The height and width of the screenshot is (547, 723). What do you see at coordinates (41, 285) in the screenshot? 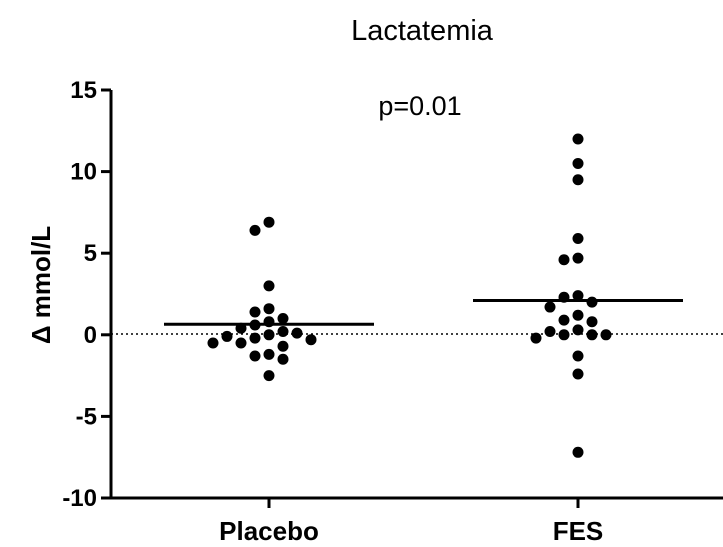
I see `y-axis-label: Δ mmol/L` at bounding box center [41, 285].